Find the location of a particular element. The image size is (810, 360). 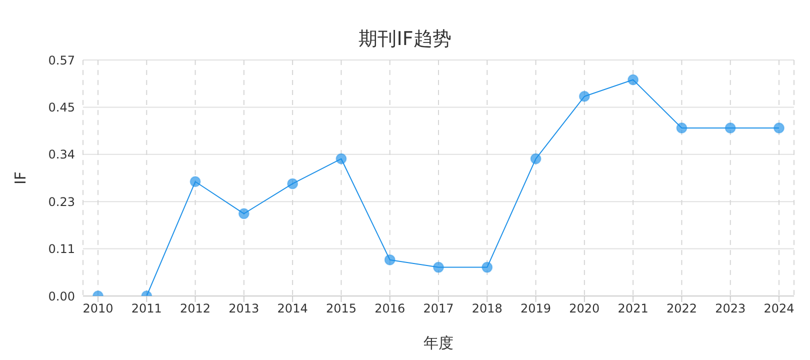

y-tick-label: 0.45 is located at coordinates (61, 107).